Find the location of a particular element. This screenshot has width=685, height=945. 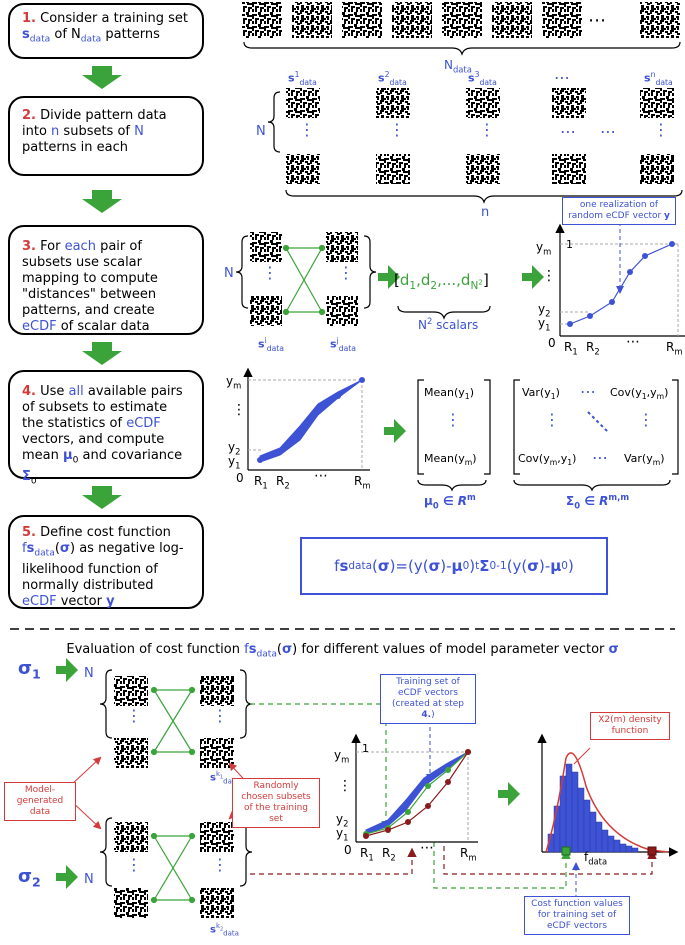

mean-top: Mean(y1) is located at coordinates (449, 394).